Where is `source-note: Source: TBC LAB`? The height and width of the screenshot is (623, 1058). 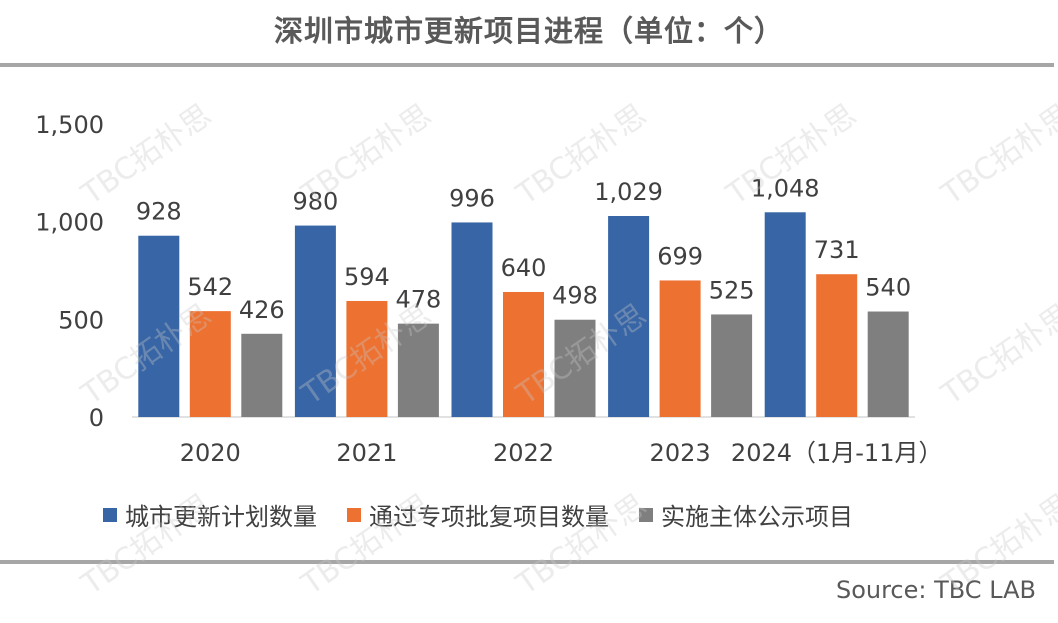 source-note: Source: TBC LAB is located at coordinates (935, 590).